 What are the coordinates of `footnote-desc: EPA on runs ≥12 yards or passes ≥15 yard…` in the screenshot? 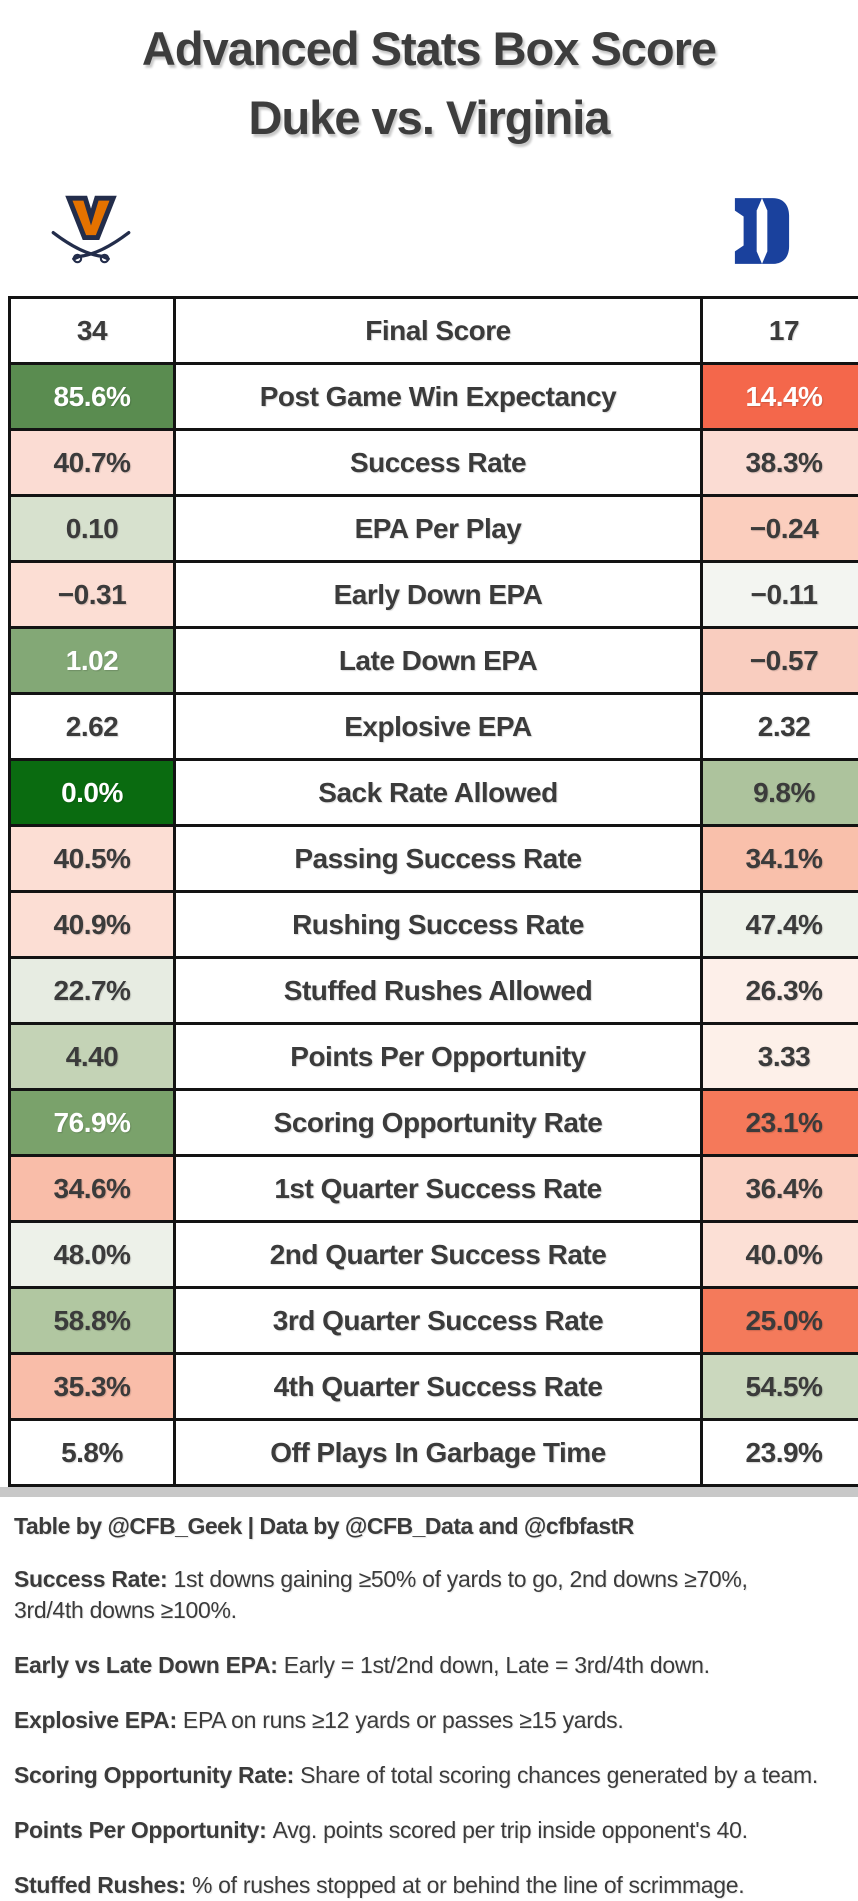 It's located at (403, 1720).